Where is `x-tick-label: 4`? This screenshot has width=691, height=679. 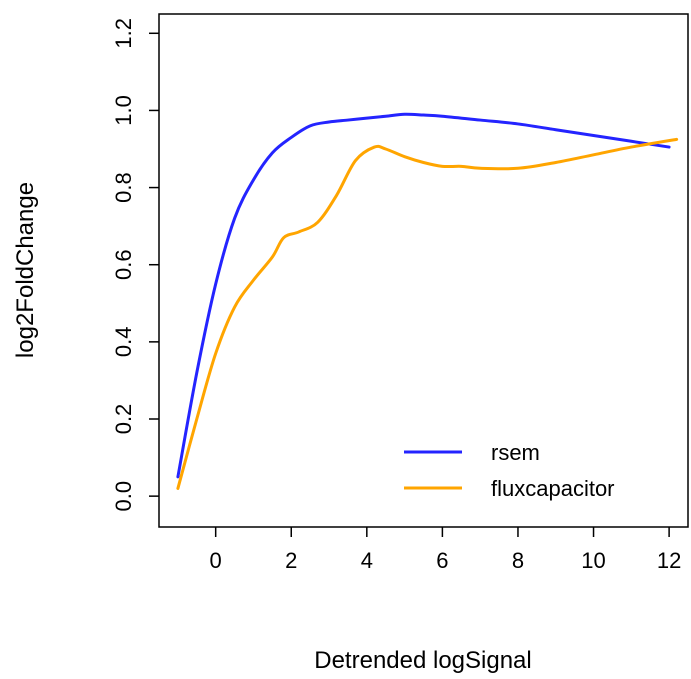 x-tick-label: 4 is located at coordinates (367, 560).